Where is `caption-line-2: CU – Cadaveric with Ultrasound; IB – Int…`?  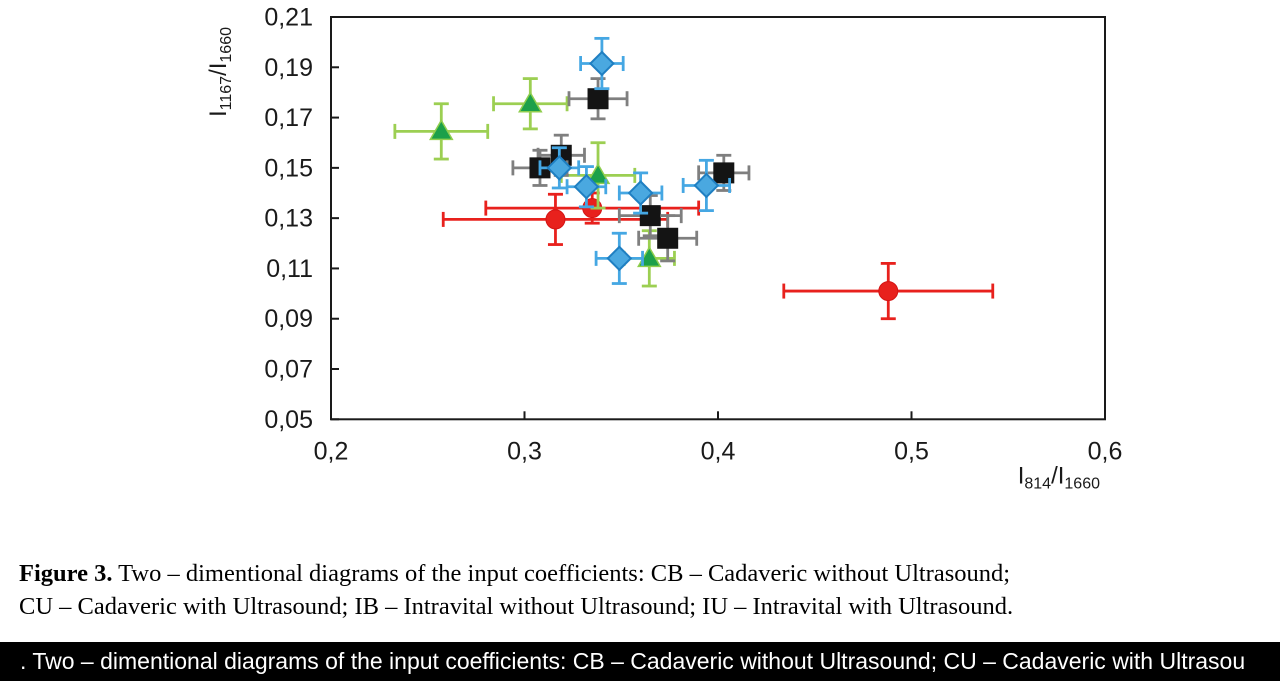 caption-line-2: CU – Cadaveric with Ultrasound; IB – Int… is located at coordinates (643, 607).